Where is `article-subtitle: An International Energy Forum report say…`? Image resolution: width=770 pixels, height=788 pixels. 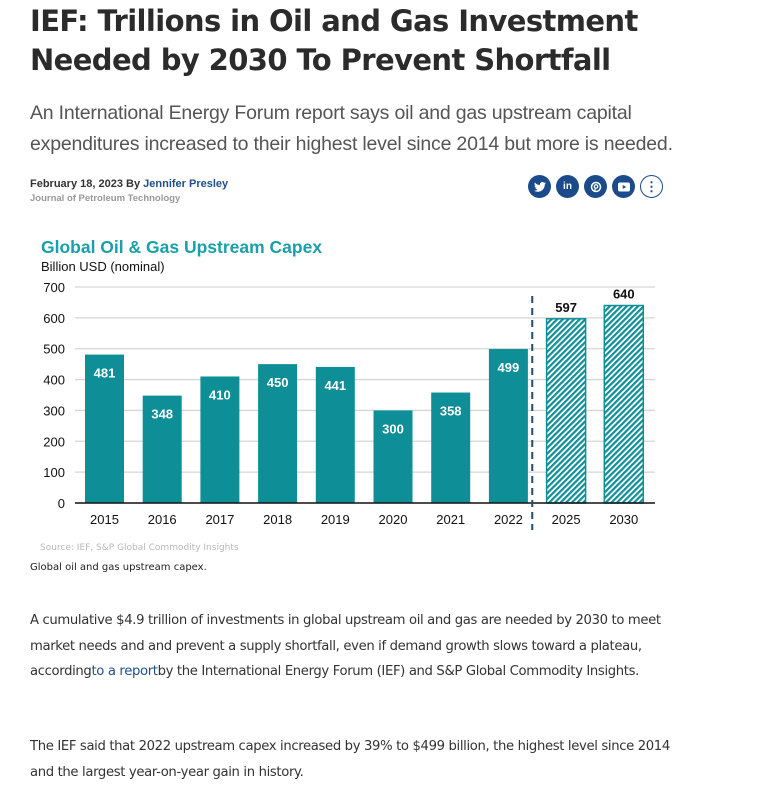
article-subtitle: An International Energy Forum report say… is located at coordinates (351, 128).